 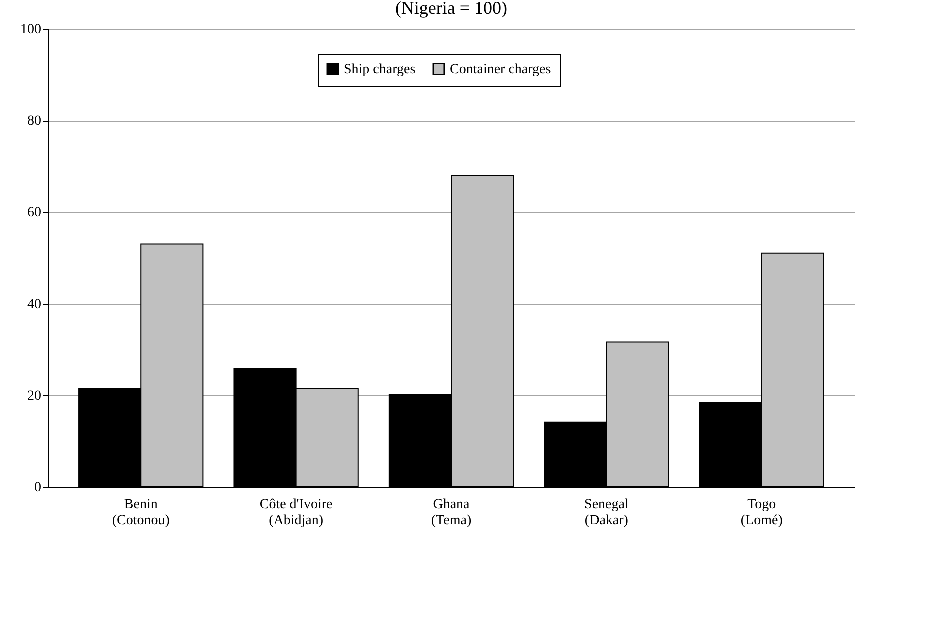 What do you see at coordinates (501, 70) in the screenshot?
I see `legend-label: Container charges` at bounding box center [501, 70].